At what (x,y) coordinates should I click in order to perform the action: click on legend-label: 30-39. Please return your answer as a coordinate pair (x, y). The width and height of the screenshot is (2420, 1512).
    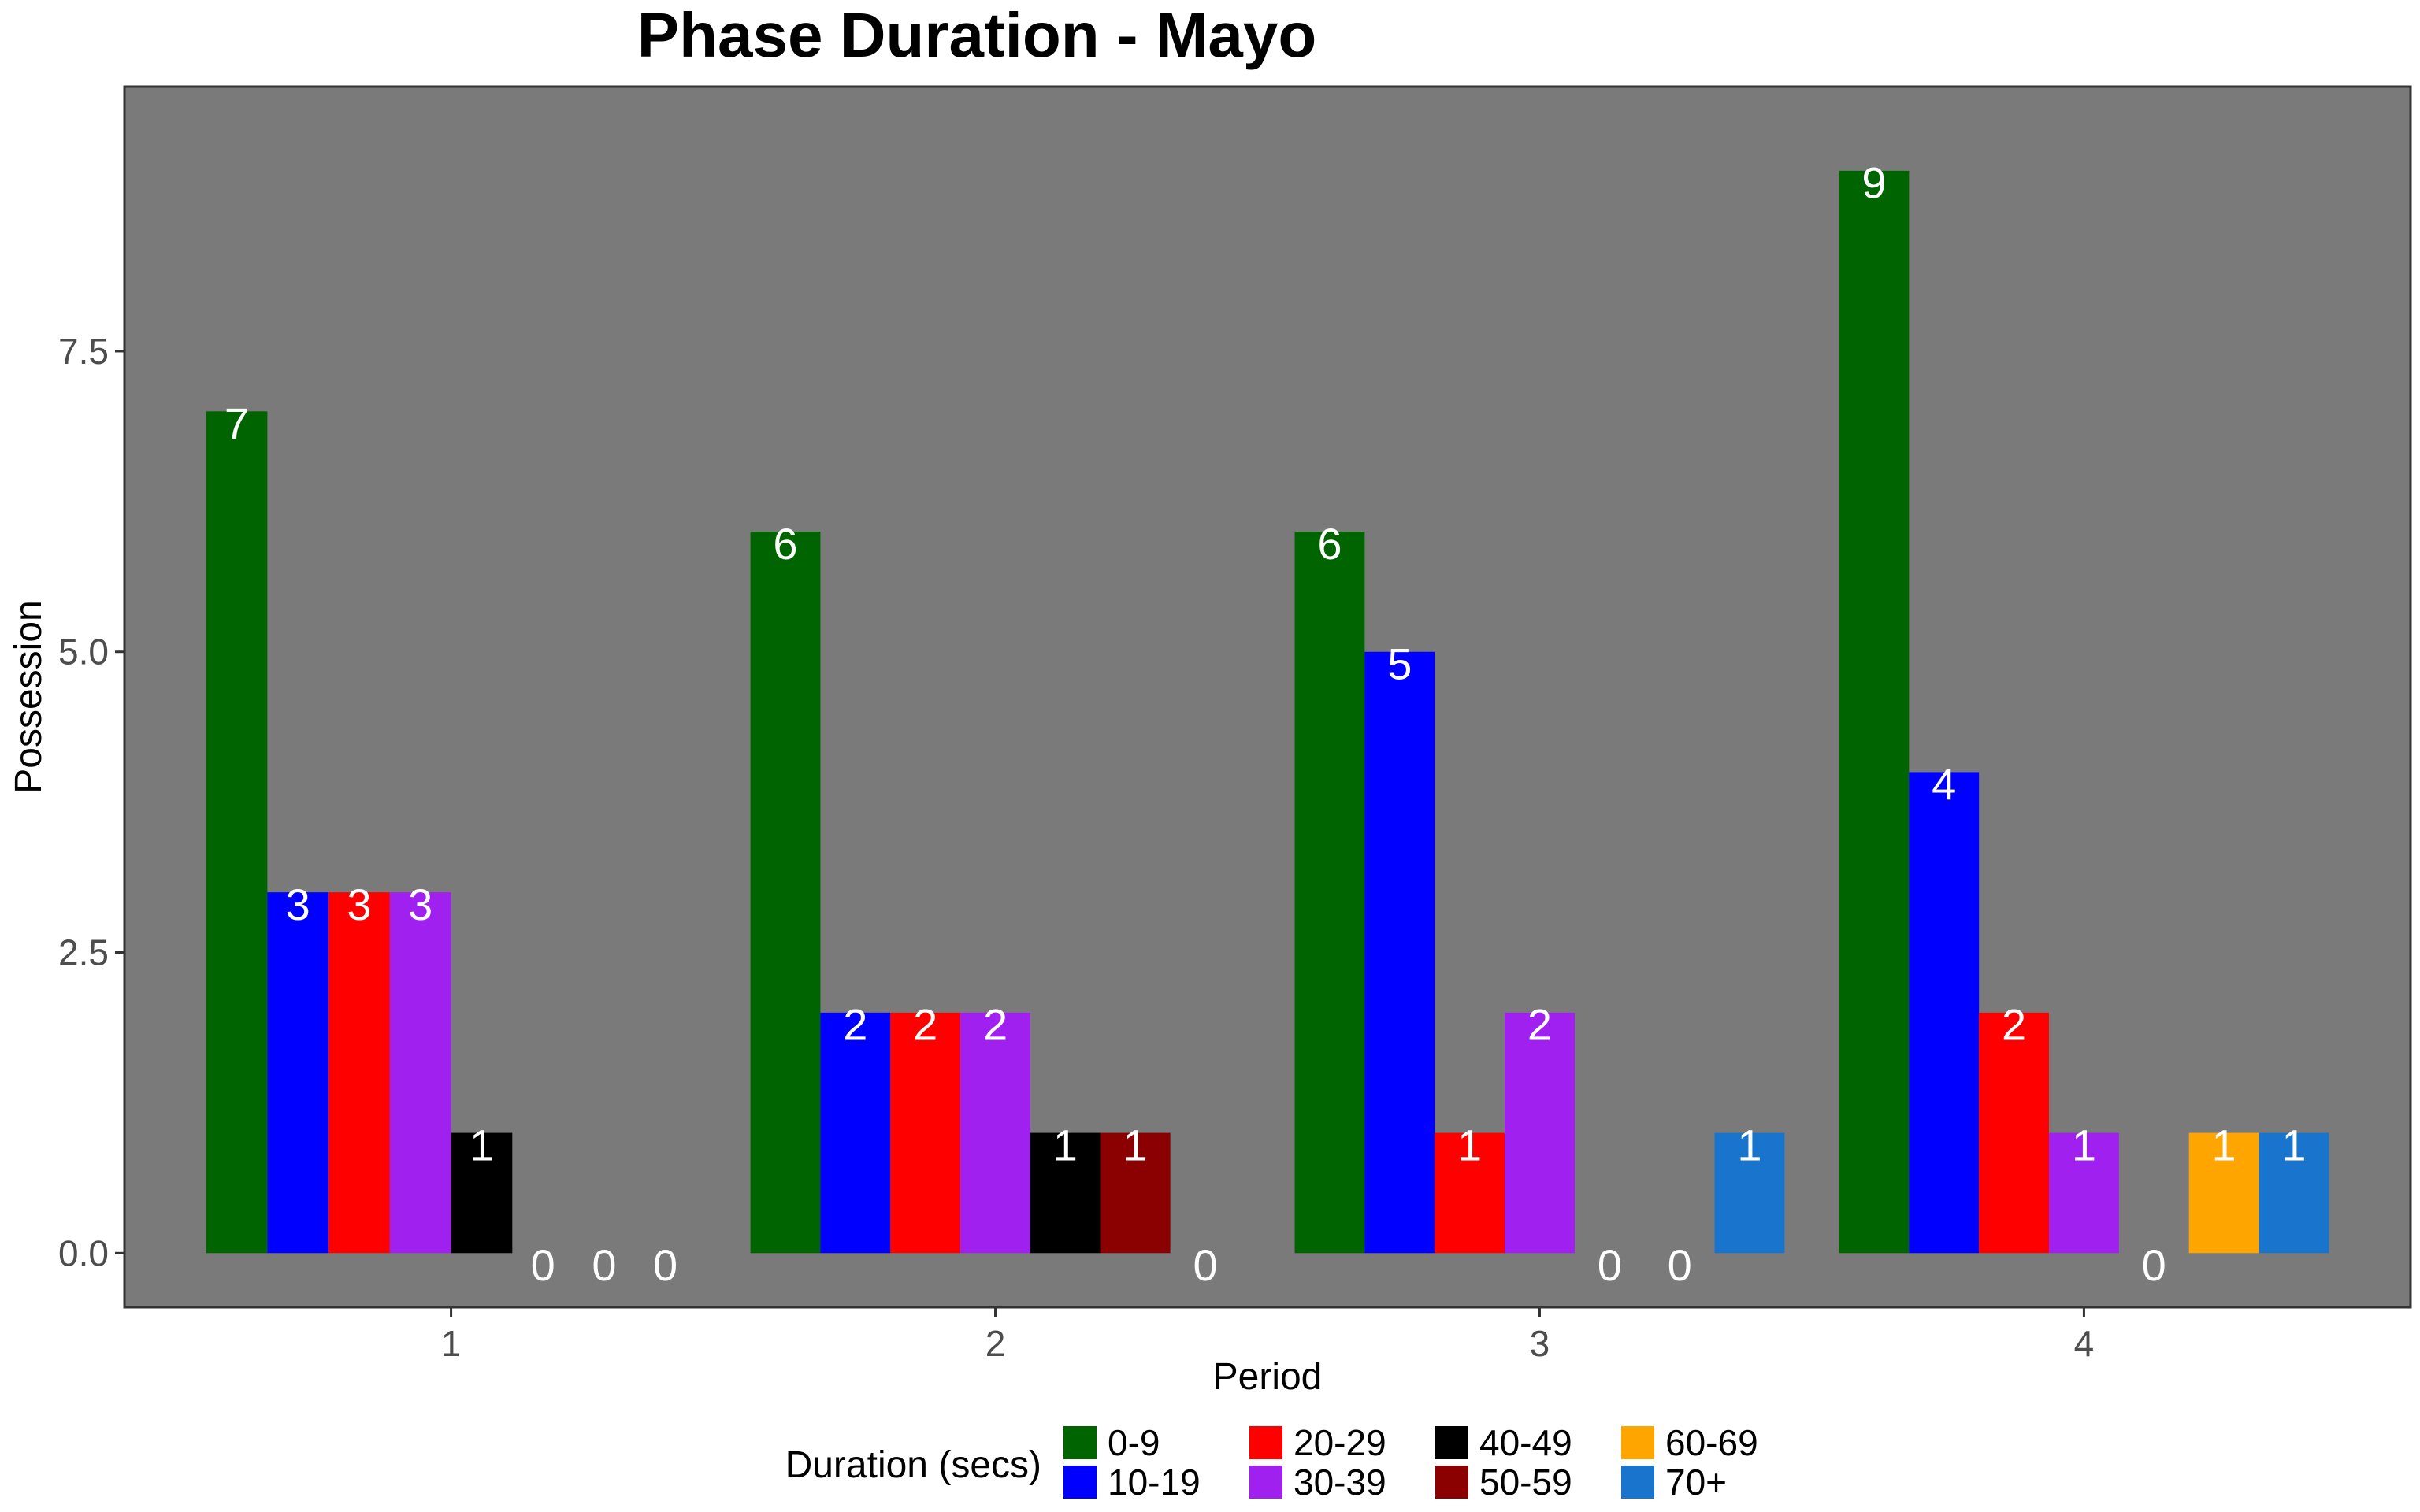
    Looking at the image, I should click on (1340, 1482).